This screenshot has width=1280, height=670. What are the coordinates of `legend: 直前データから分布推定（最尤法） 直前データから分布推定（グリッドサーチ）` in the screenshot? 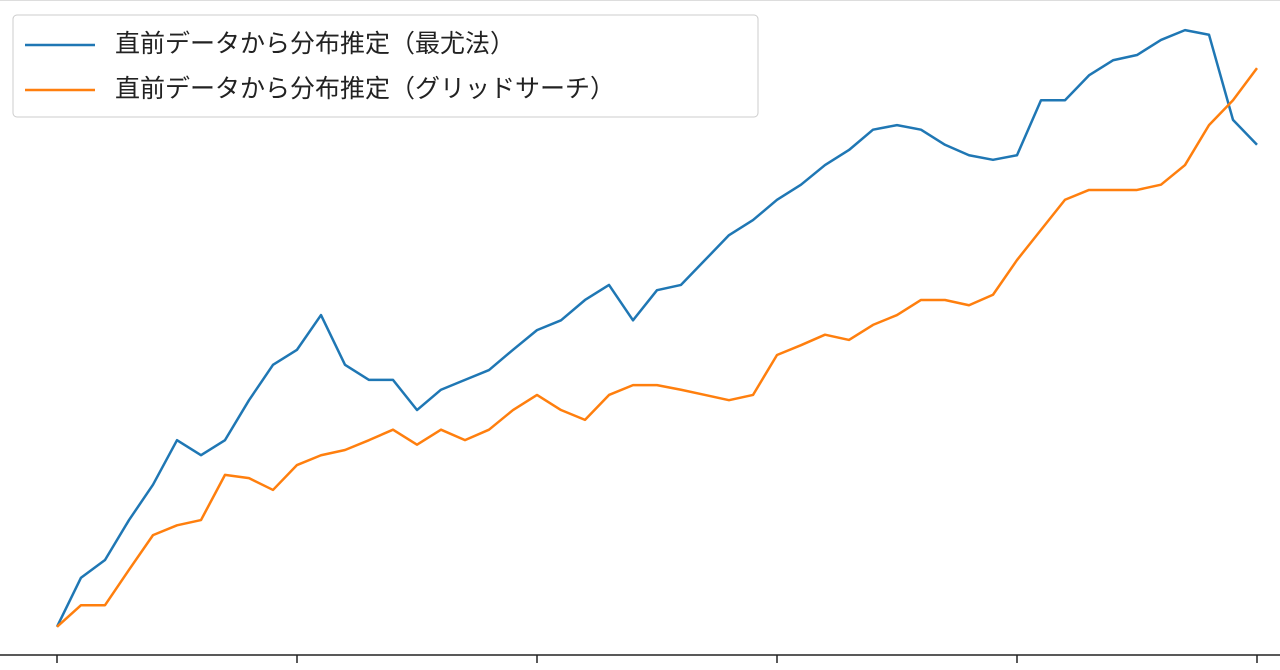 It's located at (385, 66).